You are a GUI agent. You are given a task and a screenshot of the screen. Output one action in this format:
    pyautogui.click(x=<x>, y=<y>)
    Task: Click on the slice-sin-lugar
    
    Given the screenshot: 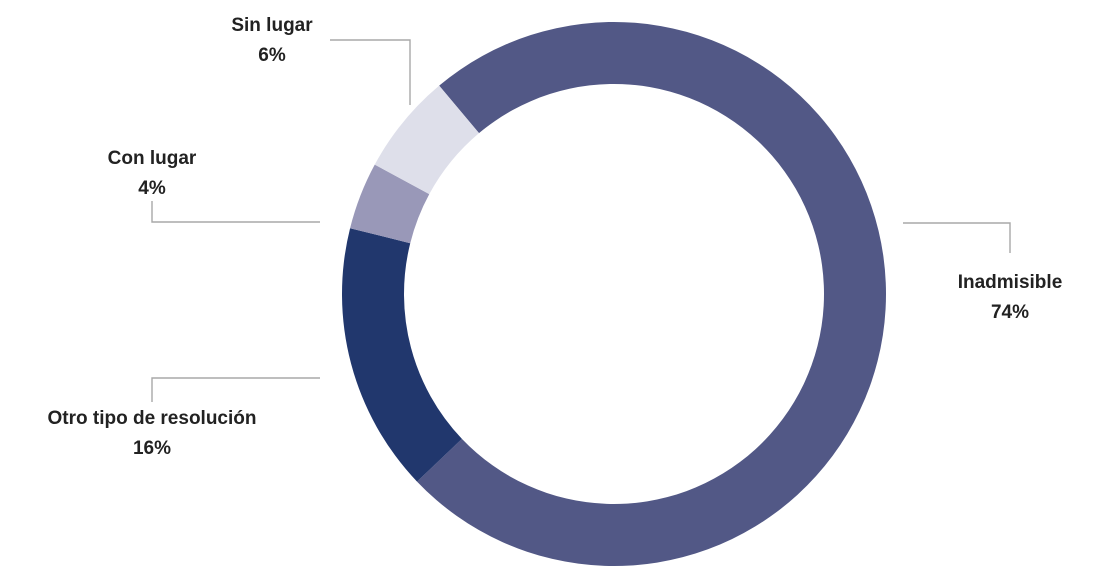 What is the action you would take?
    pyautogui.click(x=427, y=140)
    